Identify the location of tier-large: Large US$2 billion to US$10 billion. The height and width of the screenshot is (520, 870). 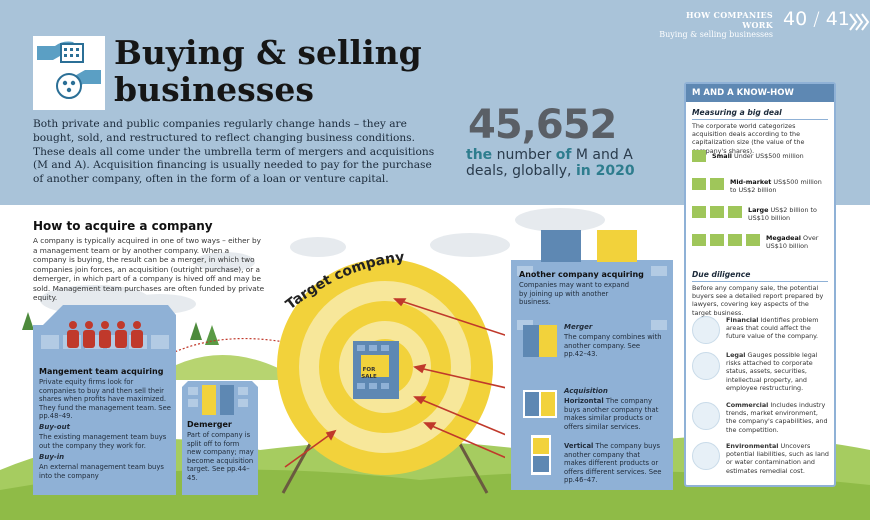
(789, 214).